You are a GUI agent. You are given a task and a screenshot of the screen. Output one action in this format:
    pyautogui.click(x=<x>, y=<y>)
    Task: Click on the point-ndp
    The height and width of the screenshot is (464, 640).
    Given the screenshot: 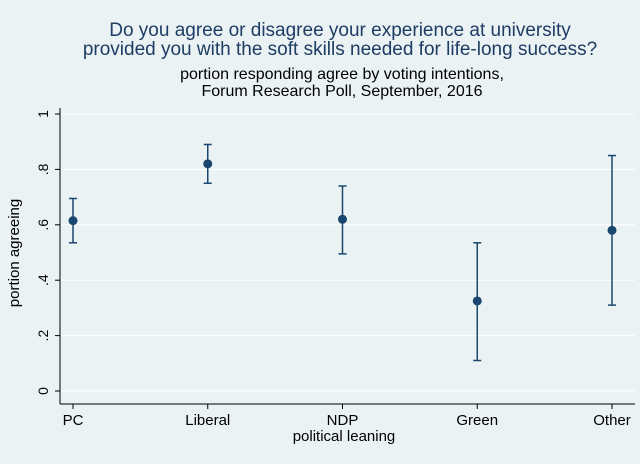 What is the action you would take?
    pyautogui.click(x=342, y=219)
    